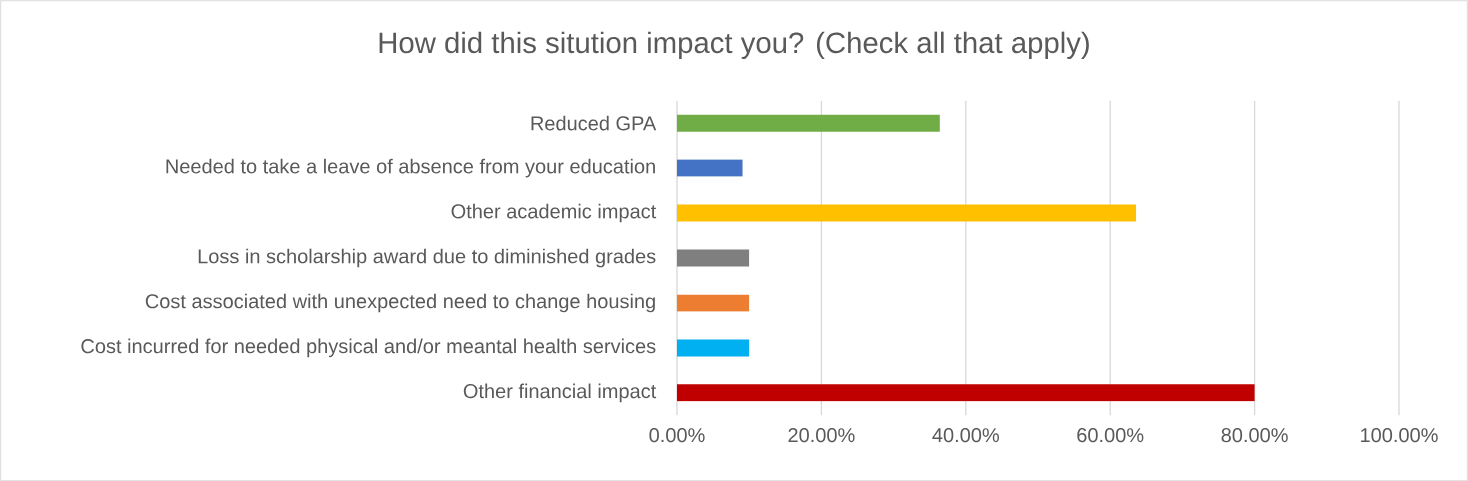 This screenshot has height=481, width=1468. I want to click on x-tick-label: 80.00%, so click(1254, 435).